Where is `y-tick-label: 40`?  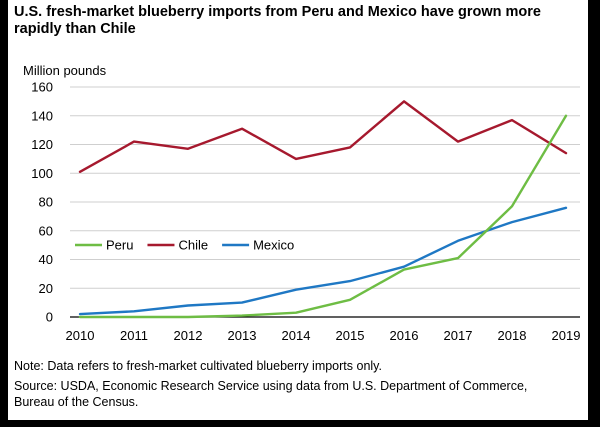 y-tick-label: 40 is located at coordinates (46, 259).